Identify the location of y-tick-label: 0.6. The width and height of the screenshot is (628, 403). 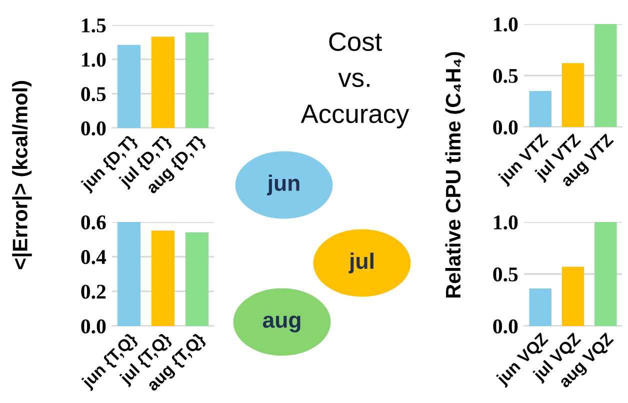
(93, 222).